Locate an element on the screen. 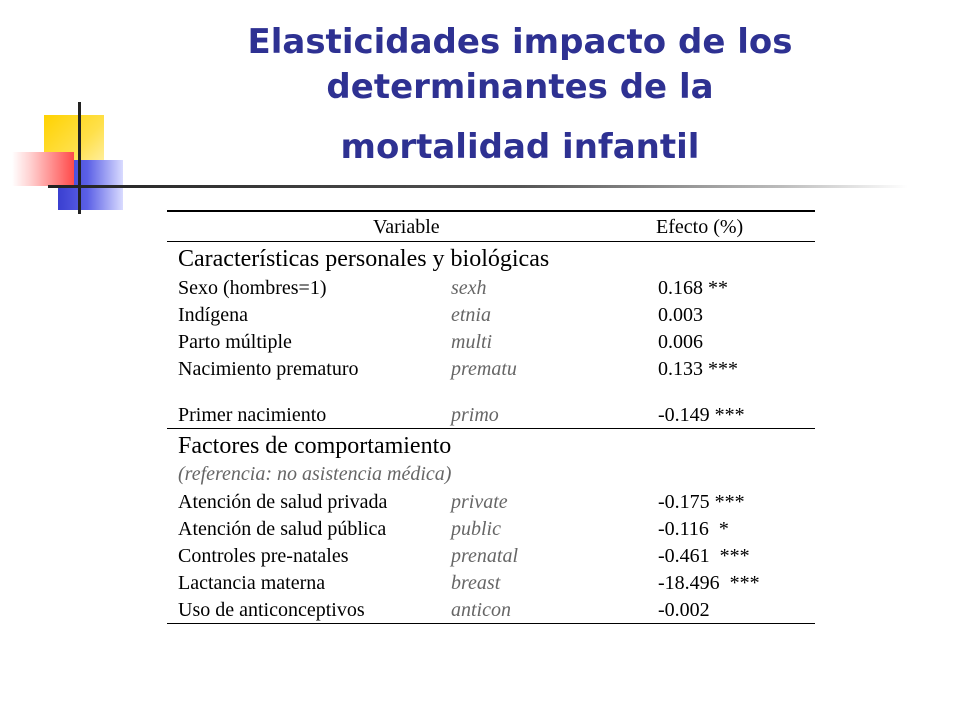  row-variable: anticon is located at coordinates (481, 610).